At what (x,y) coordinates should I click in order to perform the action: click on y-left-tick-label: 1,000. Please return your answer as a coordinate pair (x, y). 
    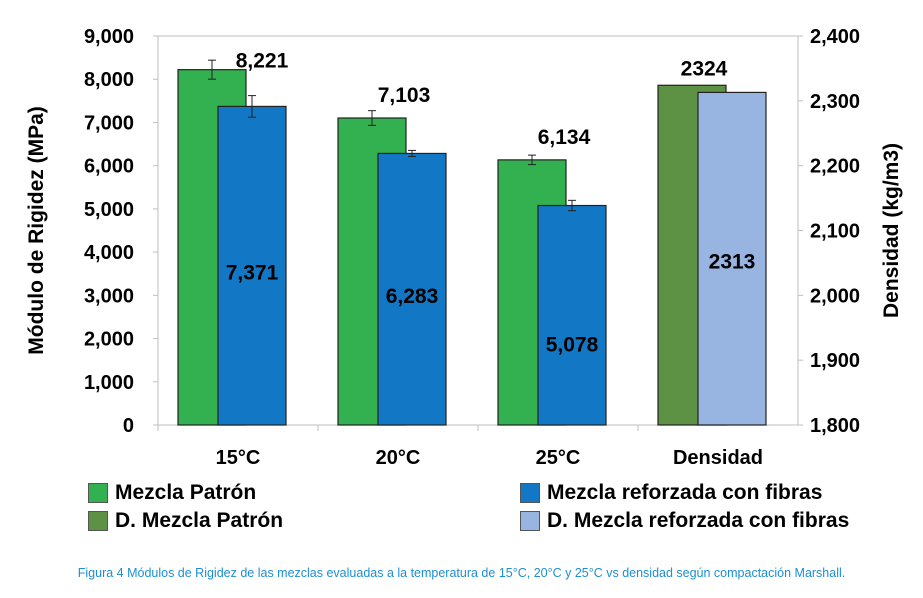
    Looking at the image, I should click on (109, 383).